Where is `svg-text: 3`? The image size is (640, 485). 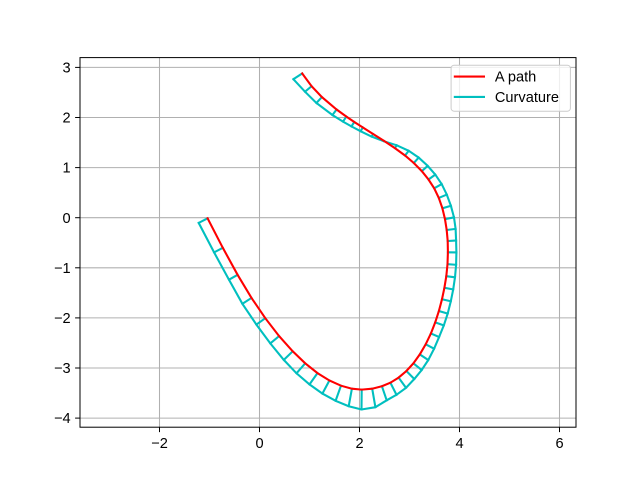 svg-text: 3 is located at coordinates (66, 69).